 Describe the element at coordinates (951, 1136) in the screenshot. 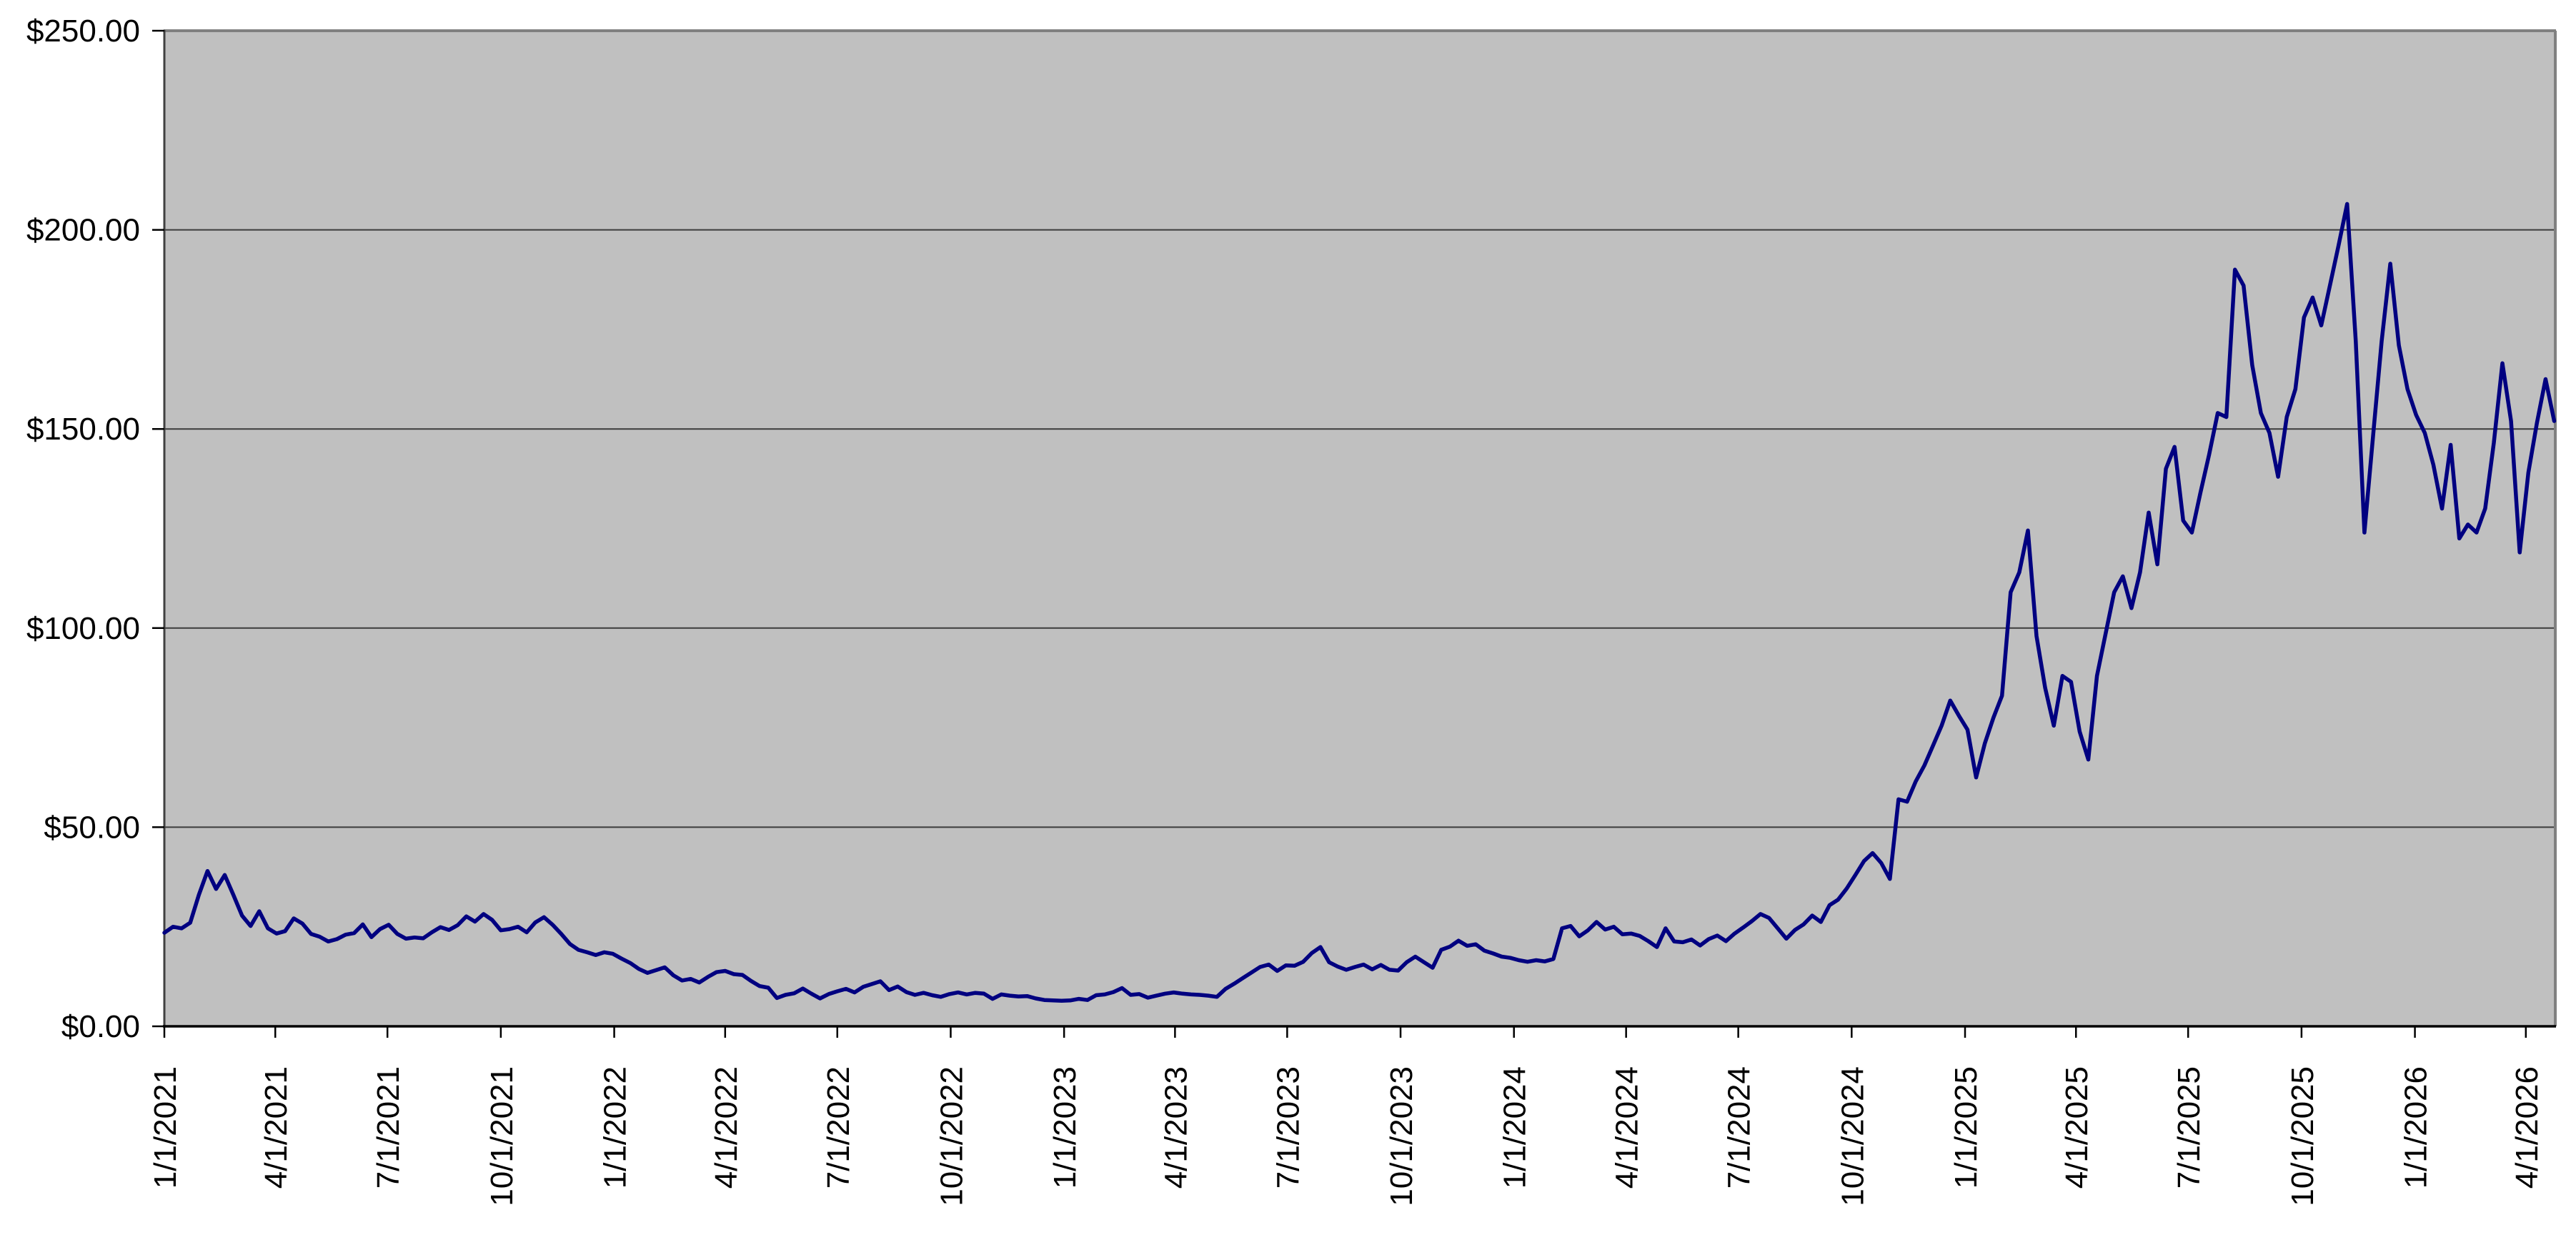

I see `x-tick-label-7: 10/1/2022` at that location.